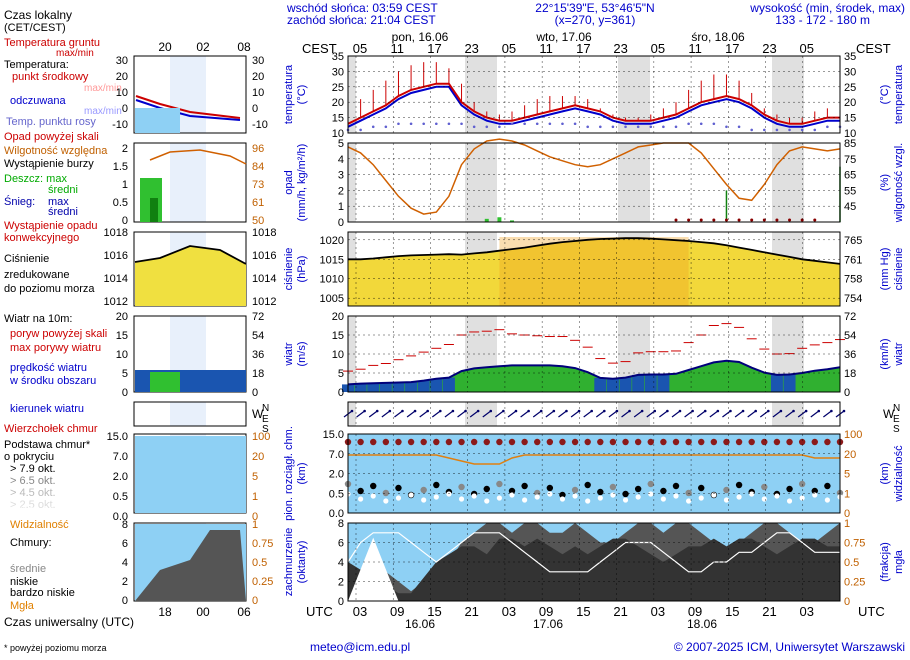 The height and width of the screenshot is (660, 910). What do you see at coordinates (190, 414) in the screenshot?
I see `legend-panel-frame` at bounding box center [190, 414].